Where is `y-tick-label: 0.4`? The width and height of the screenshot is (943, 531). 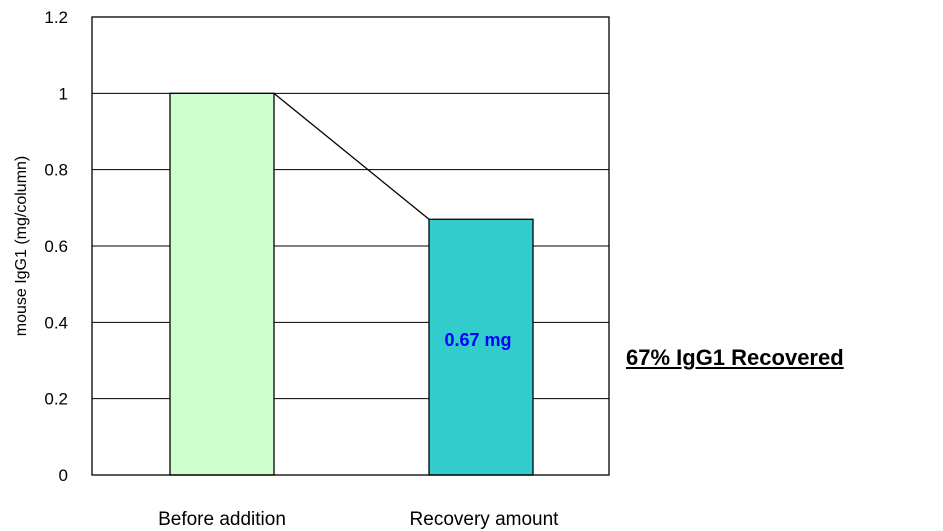
y-tick-label: 0.4 is located at coordinates (56, 322).